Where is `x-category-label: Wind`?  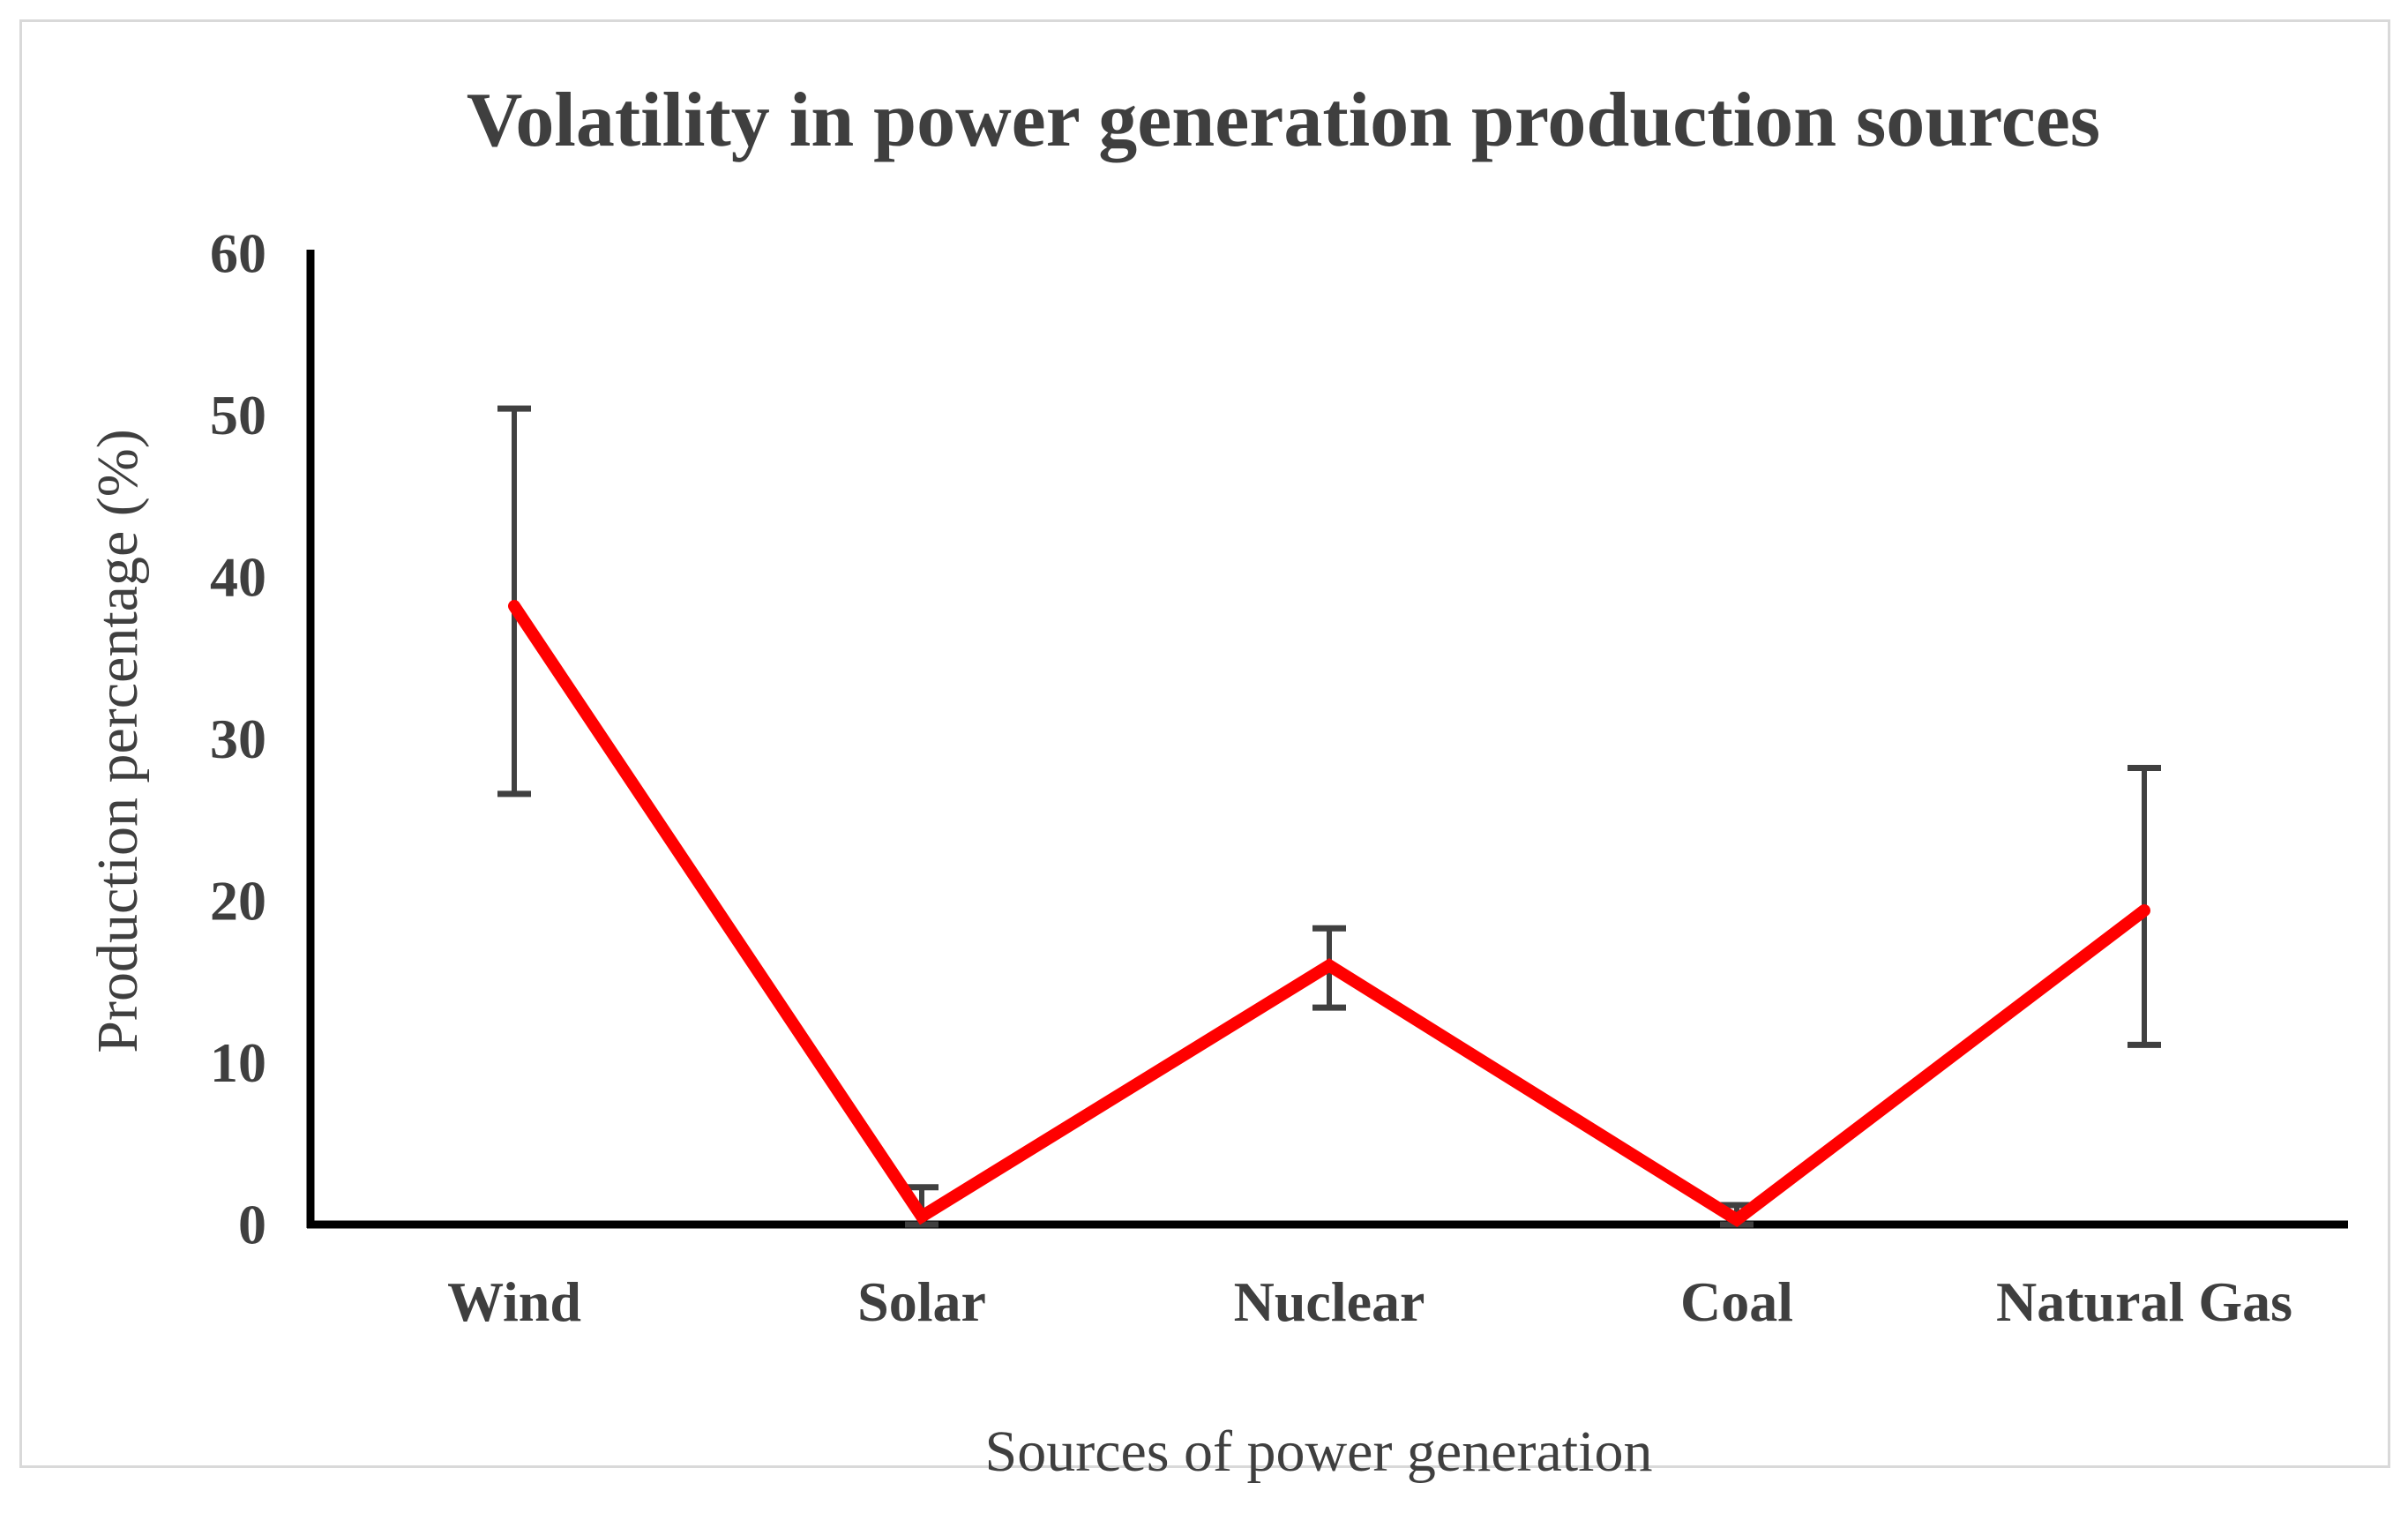 x-category-label: Wind is located at coordinates (514, 1301).